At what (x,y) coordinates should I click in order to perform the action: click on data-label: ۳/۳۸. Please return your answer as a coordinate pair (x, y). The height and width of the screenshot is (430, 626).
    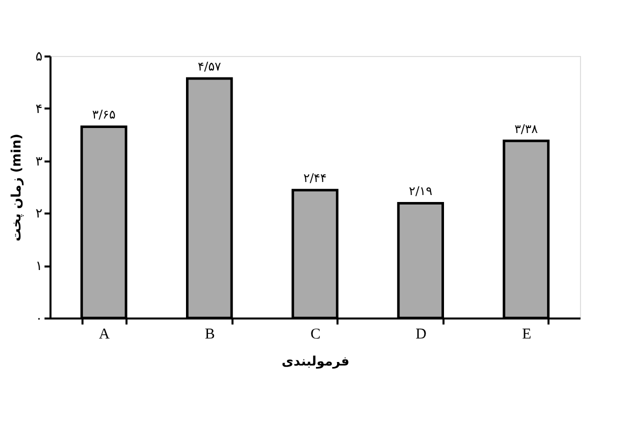
    Looking at the image, I should click on (526, 129).